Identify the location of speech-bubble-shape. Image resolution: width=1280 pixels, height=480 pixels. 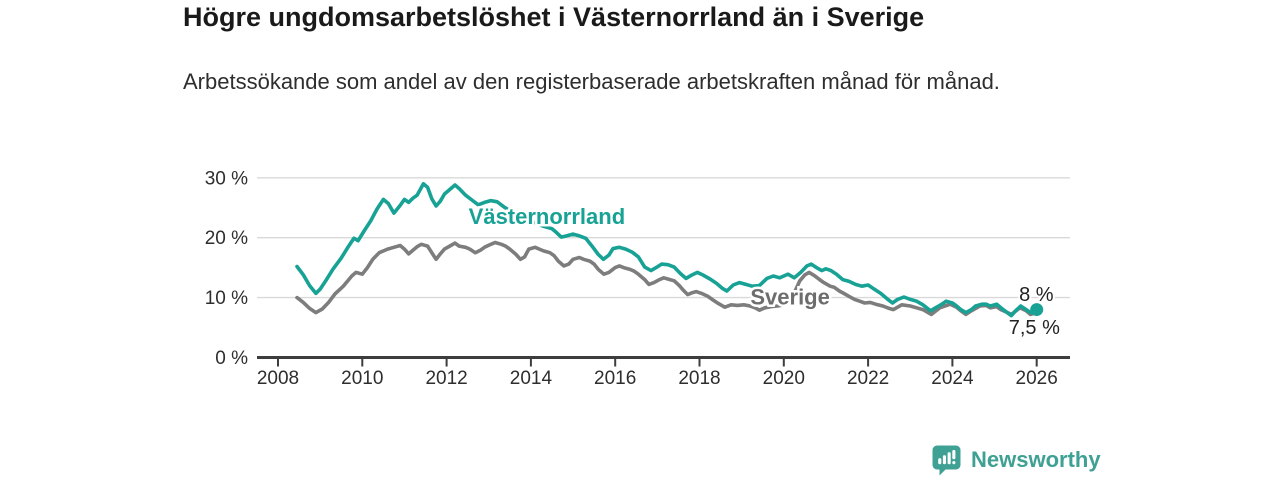
(946, 460).